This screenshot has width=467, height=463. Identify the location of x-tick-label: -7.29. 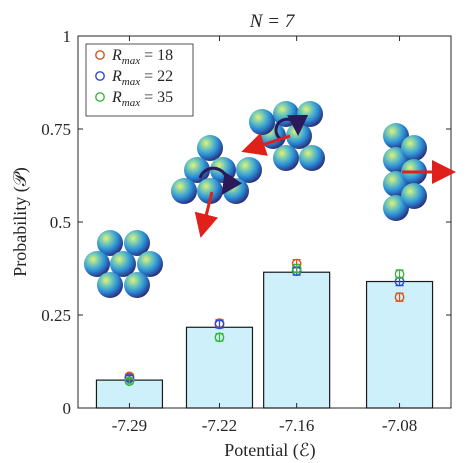
(129, 425).